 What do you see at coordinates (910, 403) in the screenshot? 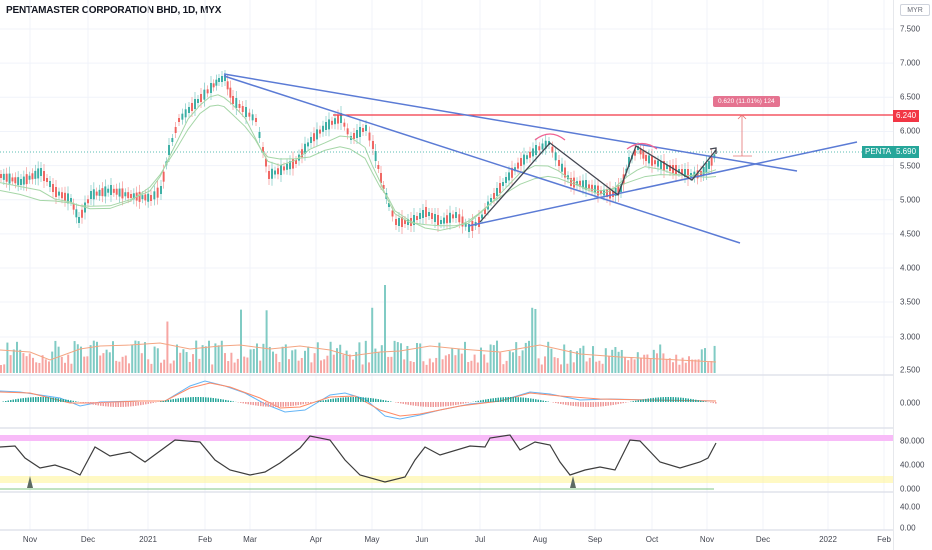
I see `macd-tick: 0.000` at bounding box center [910, 403].